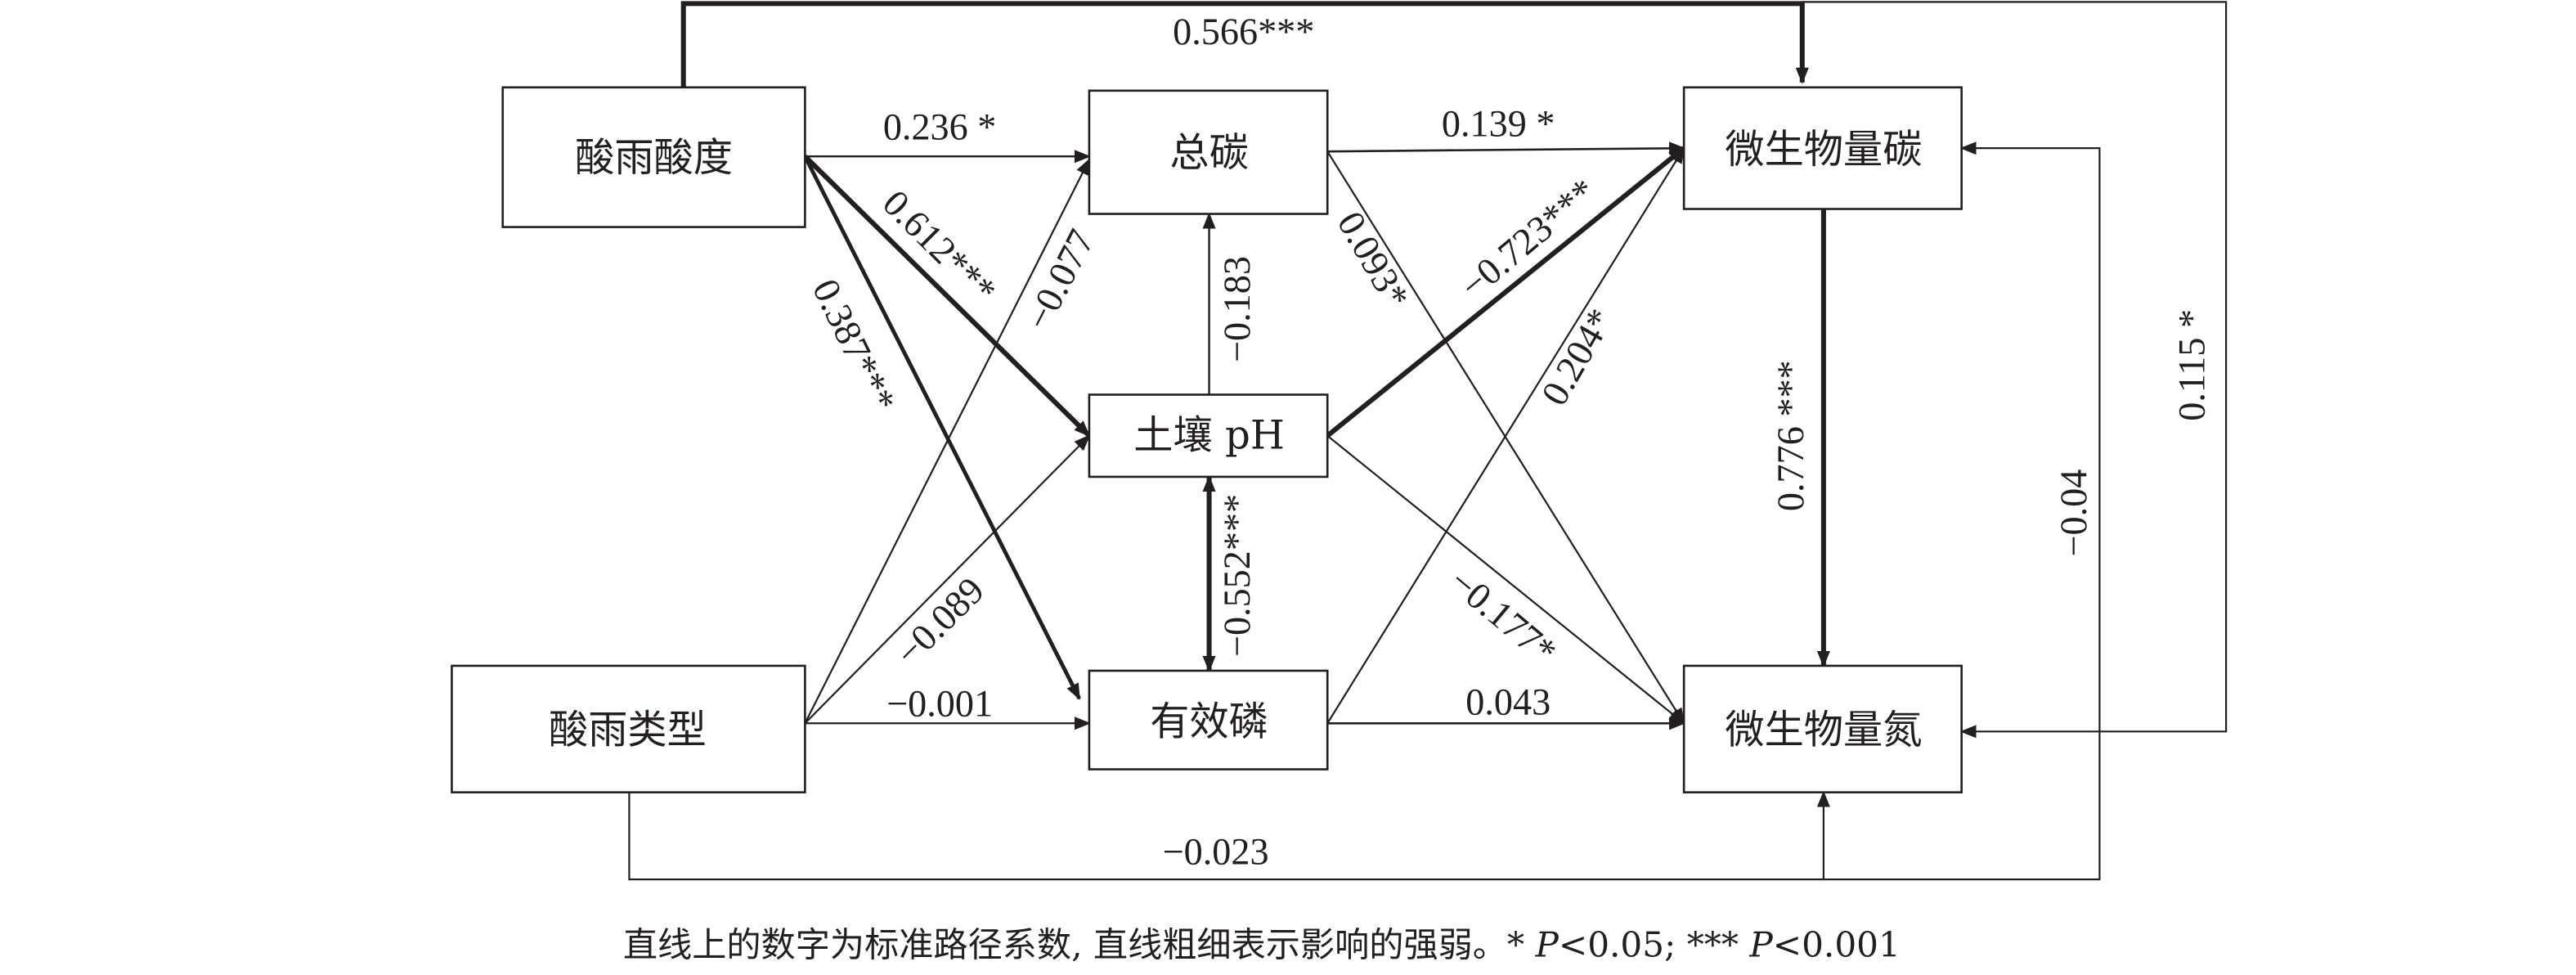 The image size is (2576, 975). I want to click on svg-text: 酸雨酸度, so click(654, 158).